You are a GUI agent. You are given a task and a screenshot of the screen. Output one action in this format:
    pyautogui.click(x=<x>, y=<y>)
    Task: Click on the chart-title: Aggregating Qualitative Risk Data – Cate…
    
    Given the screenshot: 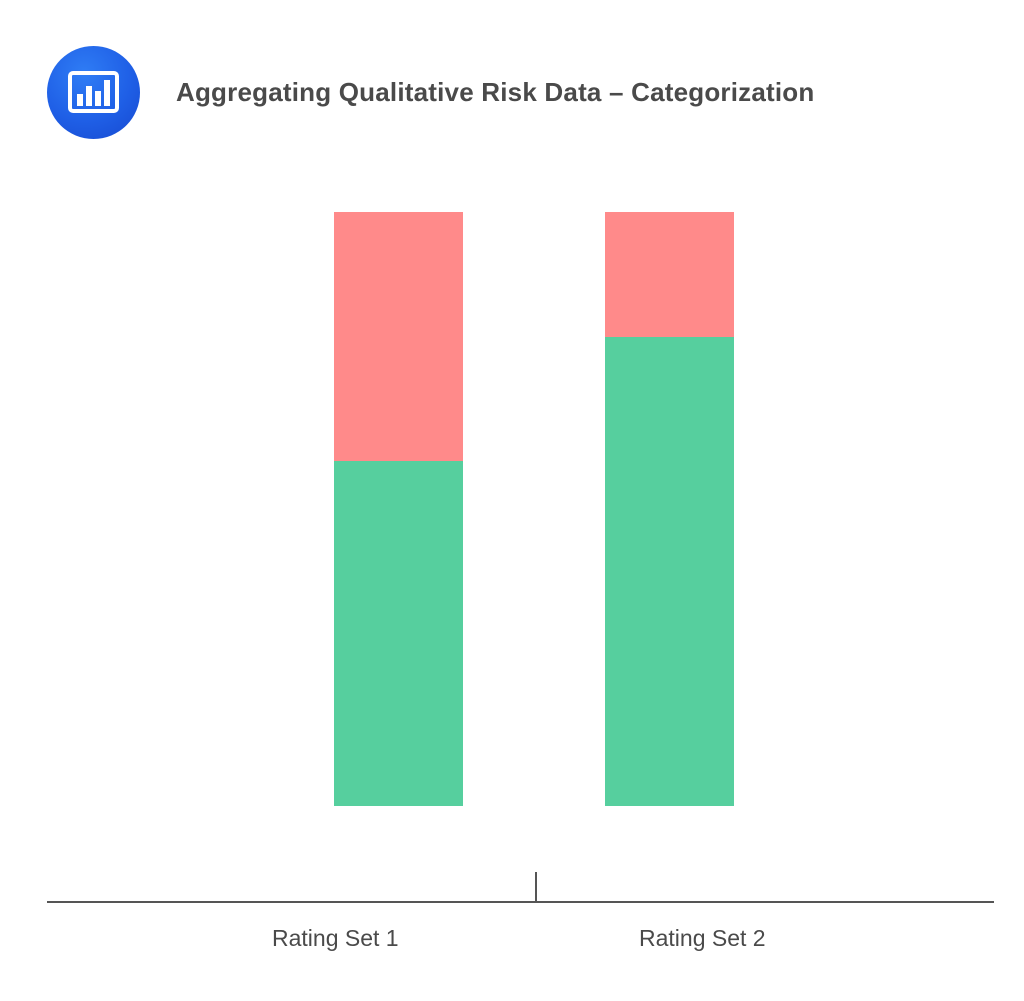 What is the action you would take?
    pyautogui.click(x=495, y=92)
    